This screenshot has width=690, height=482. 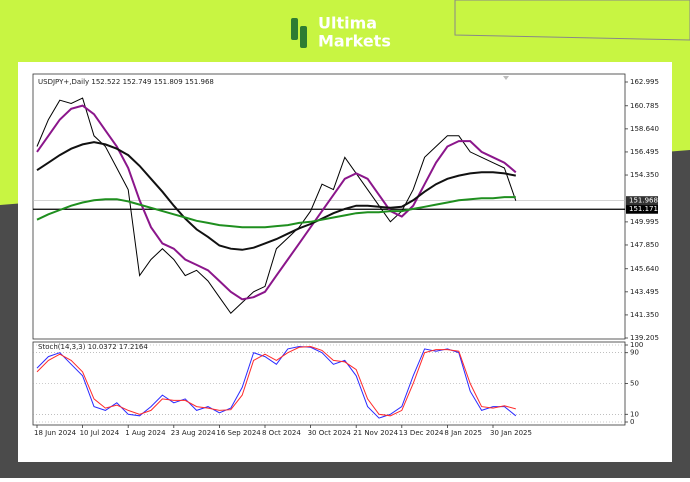 I want to click on x-tick-label: 21 Nov 2024, so click(x=375, y=433).